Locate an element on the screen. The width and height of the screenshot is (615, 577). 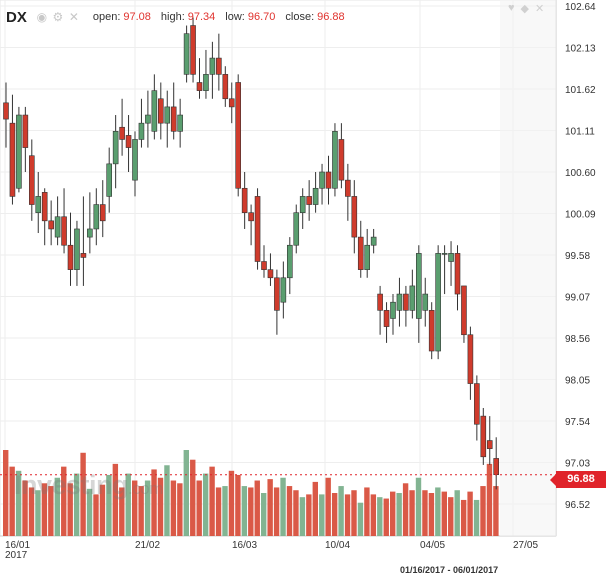
investing-watermark: Investing.com is located at coordinates (88, 485).